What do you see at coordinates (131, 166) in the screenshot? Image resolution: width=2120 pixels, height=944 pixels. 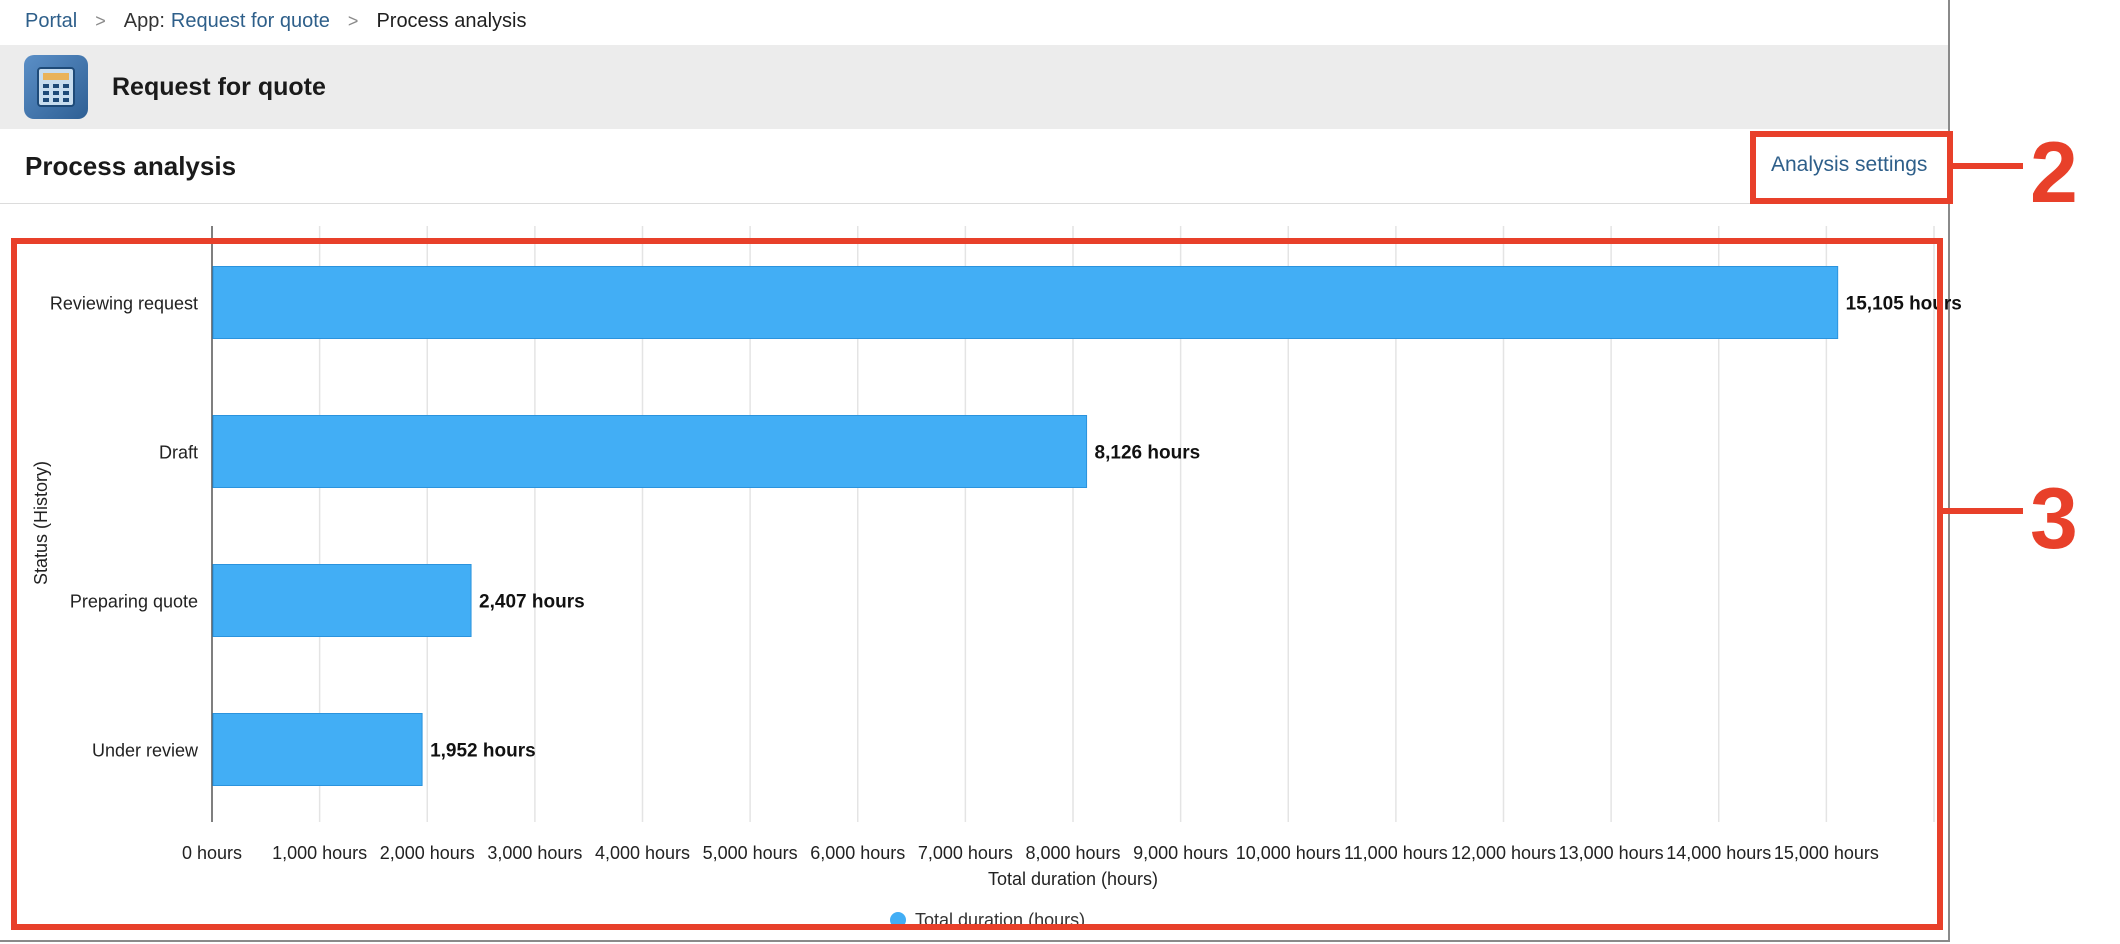 I see `page-title: Process analysis` at bounding box center [131, 166].